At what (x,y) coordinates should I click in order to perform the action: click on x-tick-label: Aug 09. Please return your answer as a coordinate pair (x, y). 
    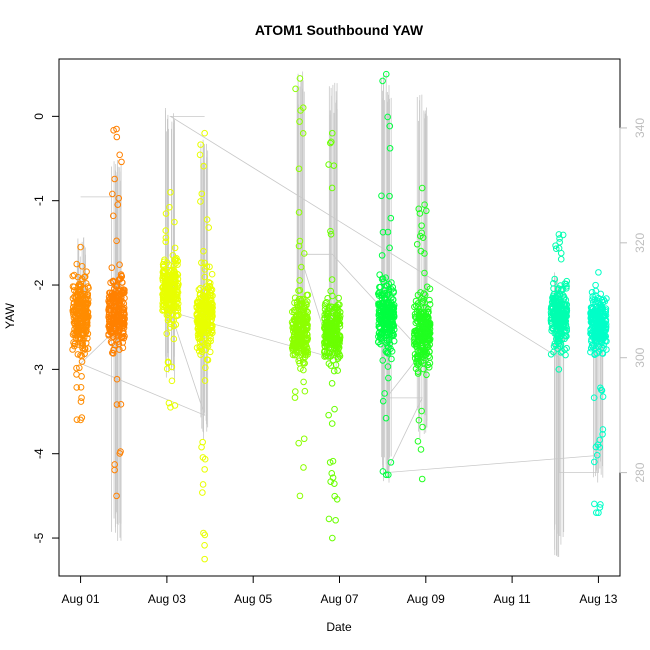
    Looking at the image, I should click on (426, 599).